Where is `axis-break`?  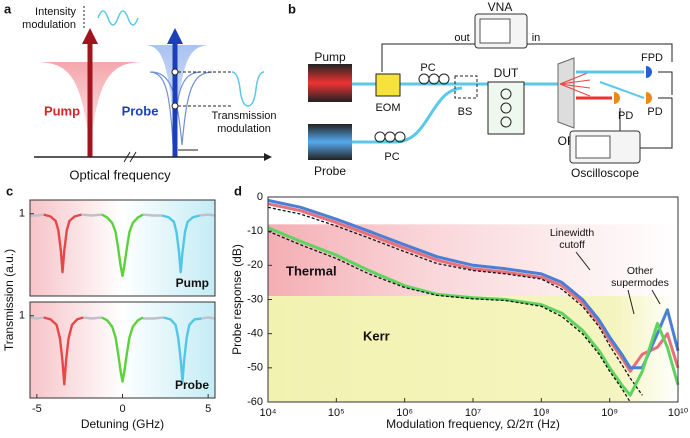 axis-break is located at coordinates (130, 157).